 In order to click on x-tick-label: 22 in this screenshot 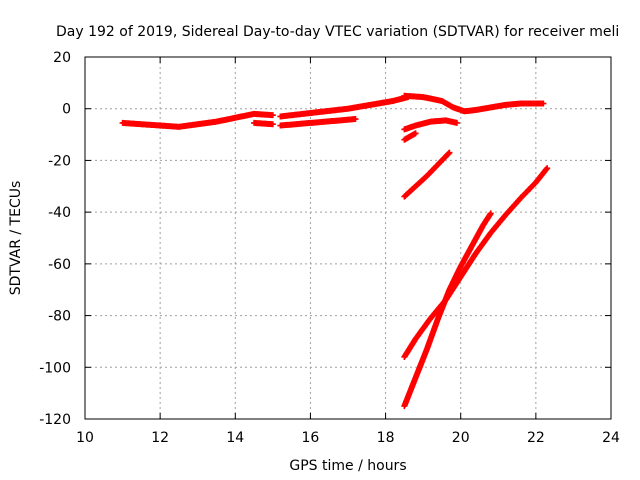, I will do `click(536, 438)`.